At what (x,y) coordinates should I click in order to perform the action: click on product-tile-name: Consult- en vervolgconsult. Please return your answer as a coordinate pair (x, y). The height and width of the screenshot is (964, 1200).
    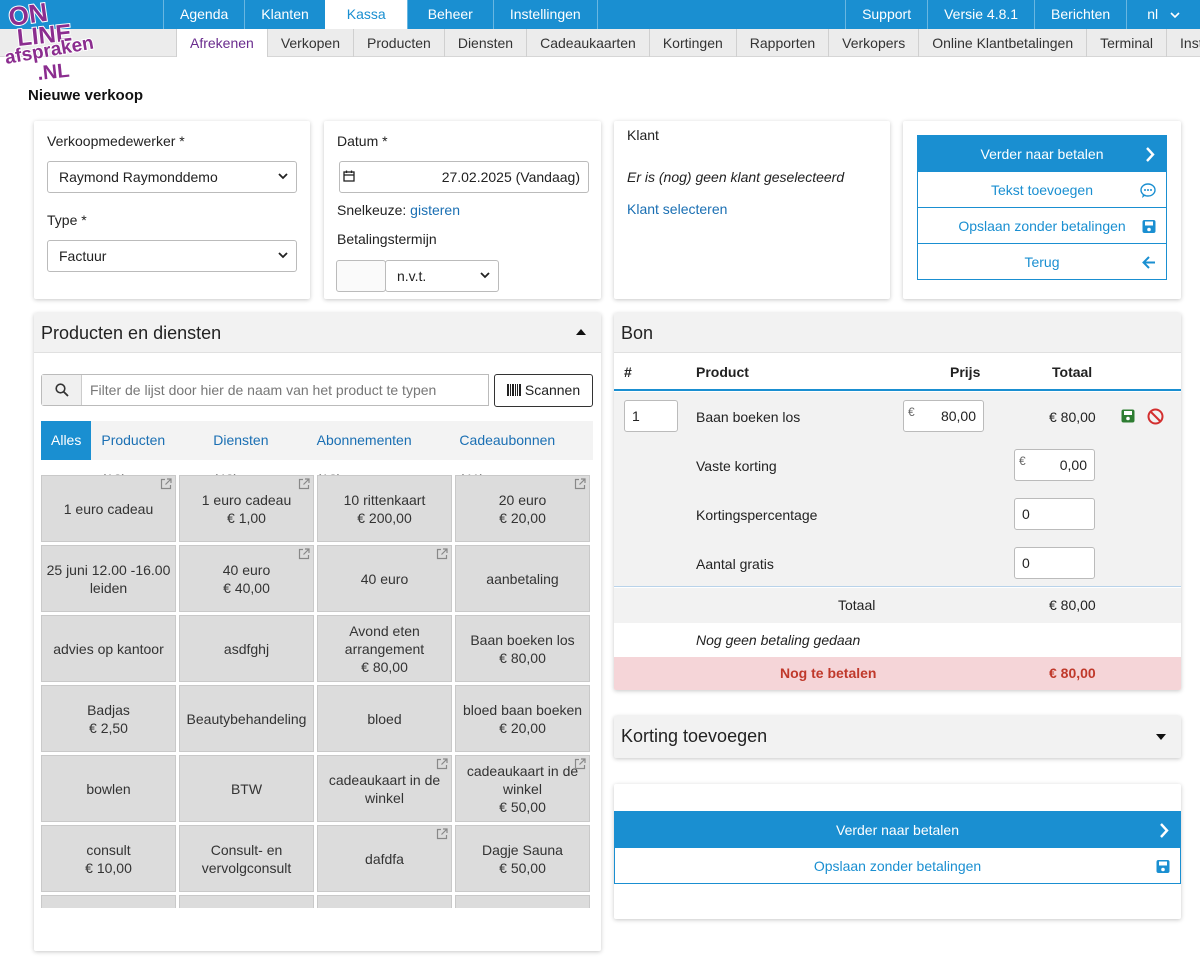
    Looking at the image, I should click on (246, 858).